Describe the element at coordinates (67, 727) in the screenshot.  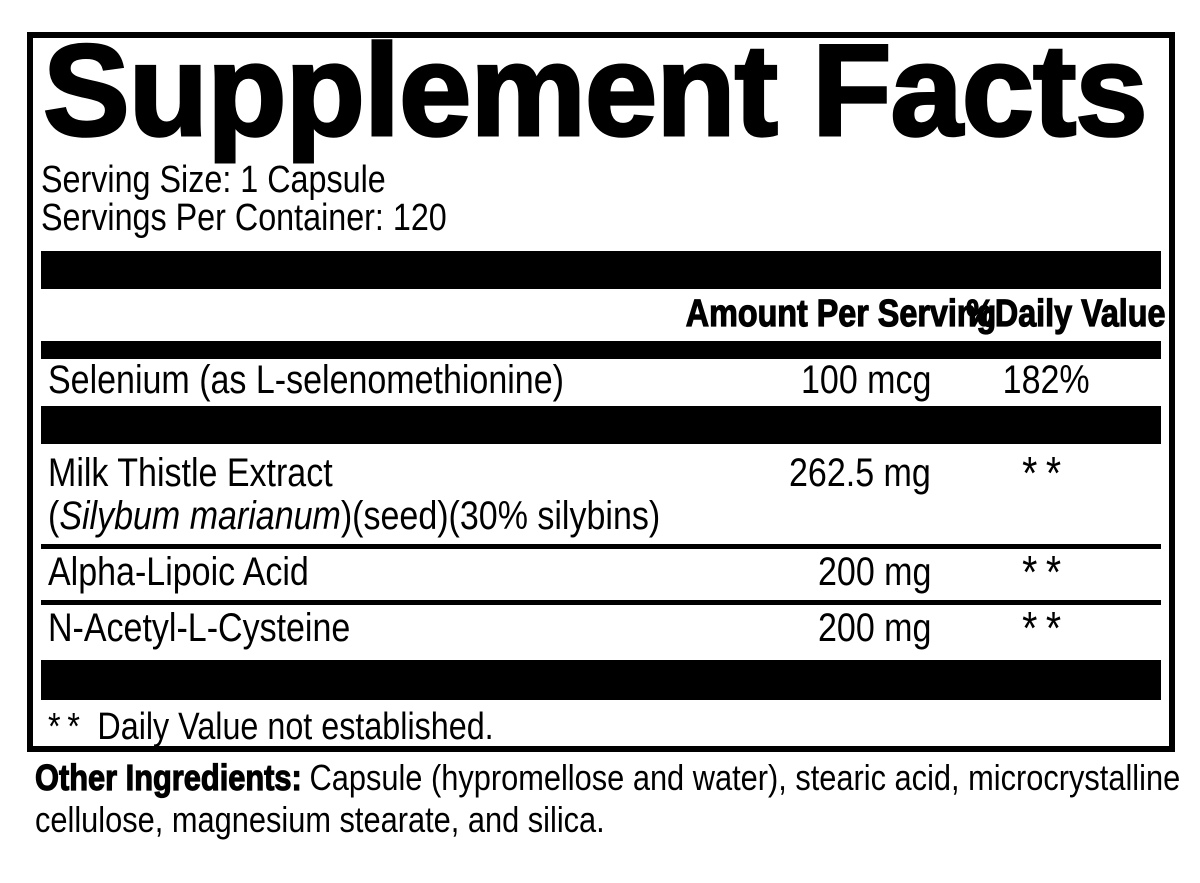
I see `footnote-symbol: **` at that location.